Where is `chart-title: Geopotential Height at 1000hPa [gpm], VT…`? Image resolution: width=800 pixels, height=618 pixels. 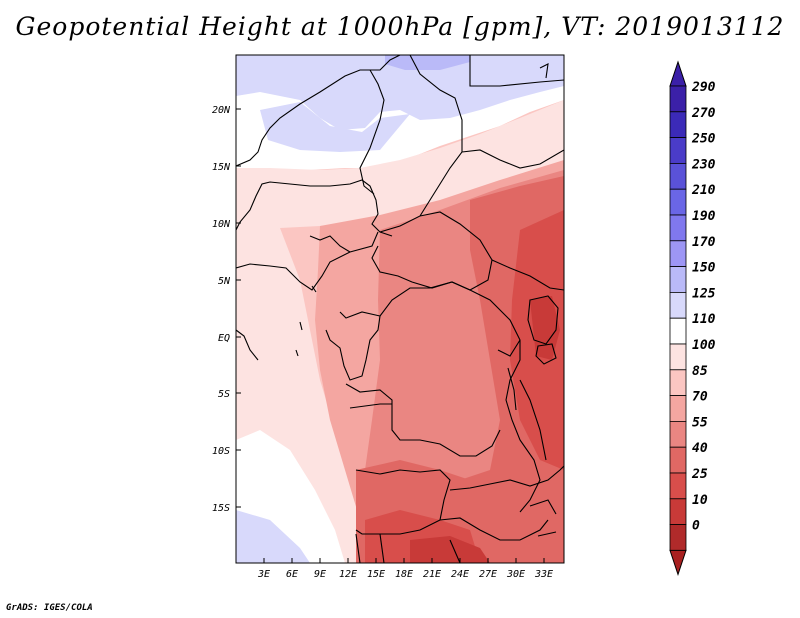
chart-title: Geopotential Height at 1000hPa [gpm], VT… is located at coordinates (400, 26).